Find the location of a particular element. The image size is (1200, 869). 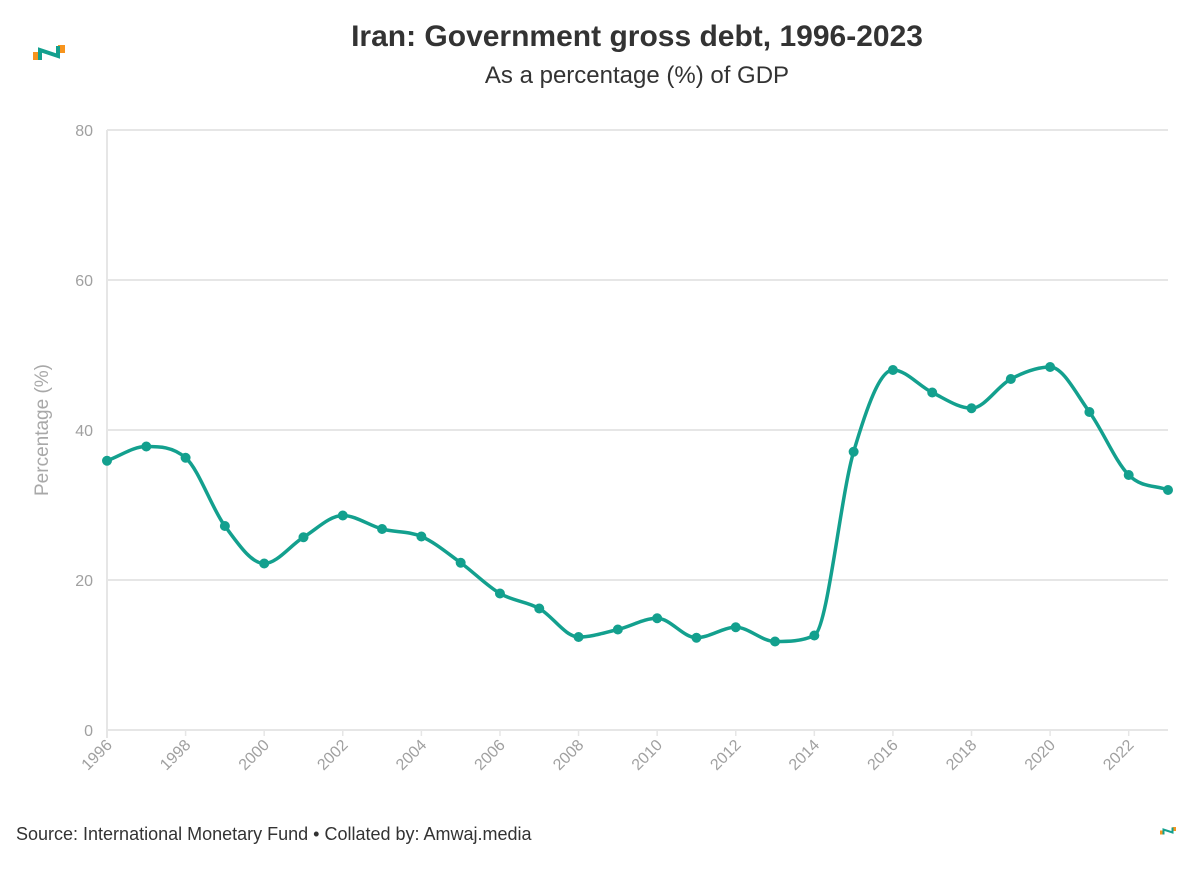

x-tick-label: 2012 is located at coordinates (725, 755).